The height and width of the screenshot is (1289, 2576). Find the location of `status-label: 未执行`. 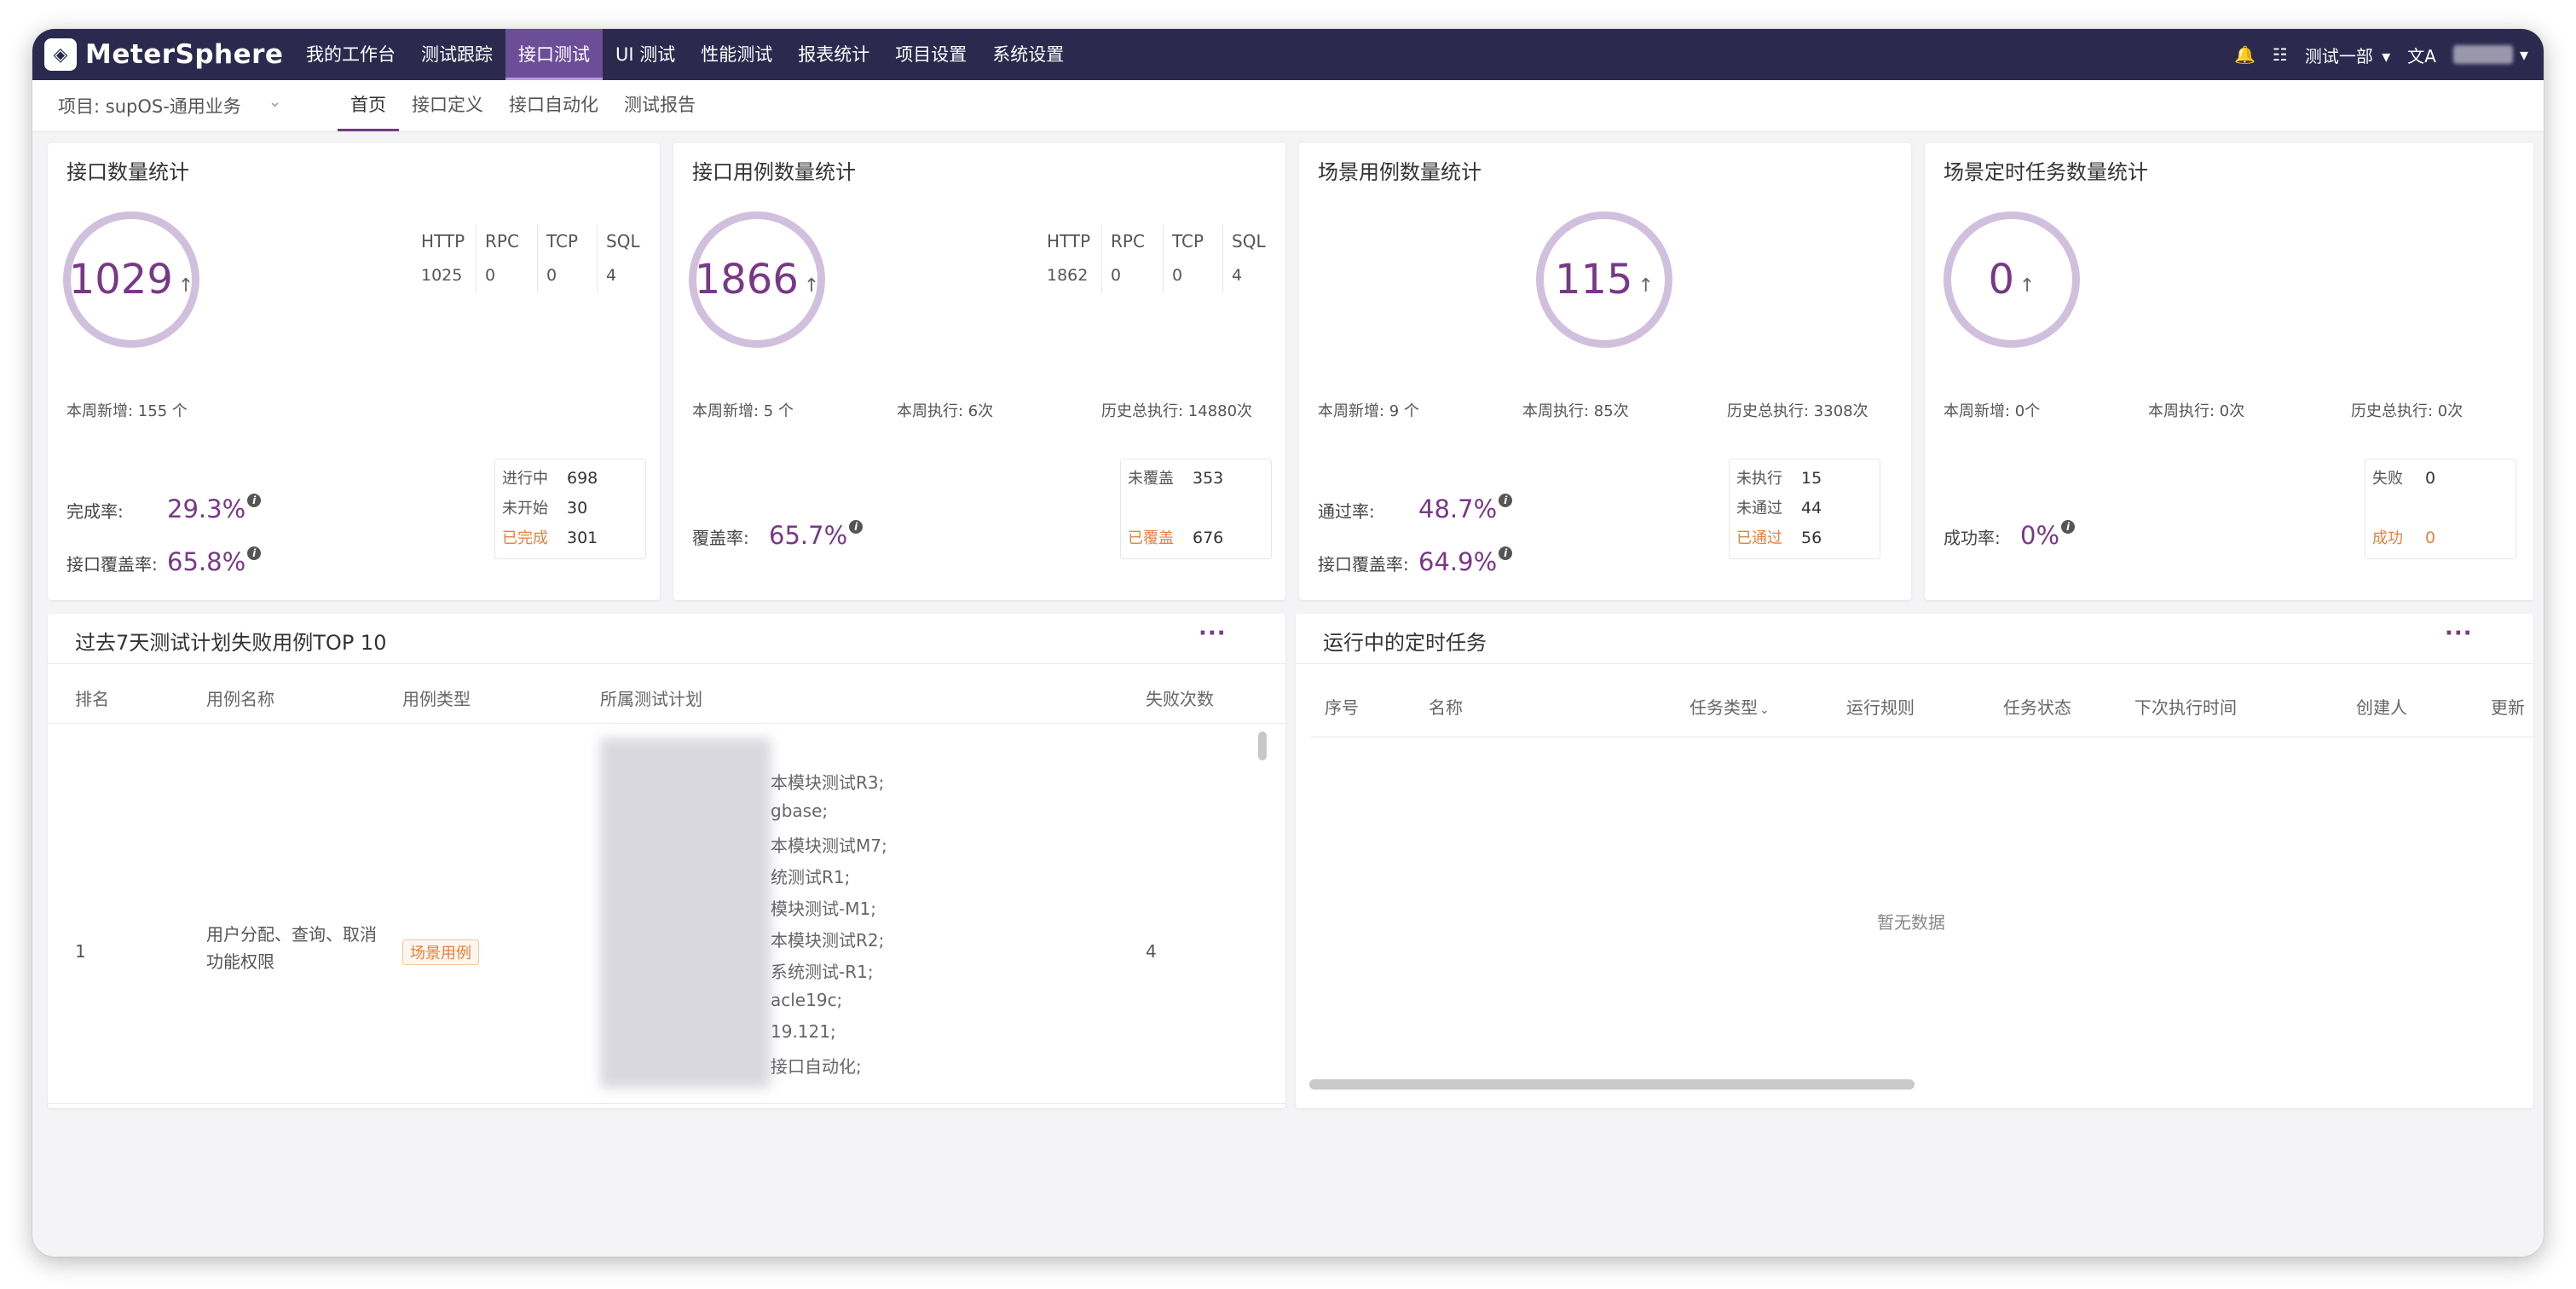

status-label: 未执行 is located at coordinates (1759, 479).